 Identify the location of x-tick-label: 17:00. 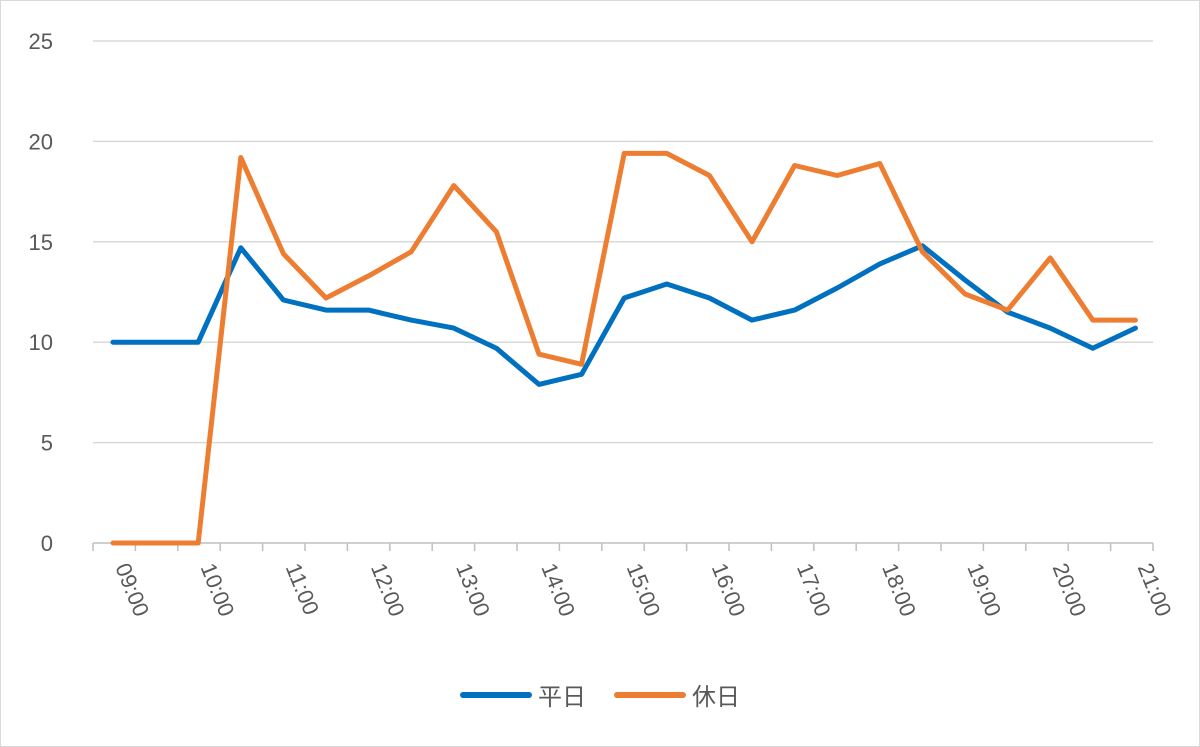
(814, 590).